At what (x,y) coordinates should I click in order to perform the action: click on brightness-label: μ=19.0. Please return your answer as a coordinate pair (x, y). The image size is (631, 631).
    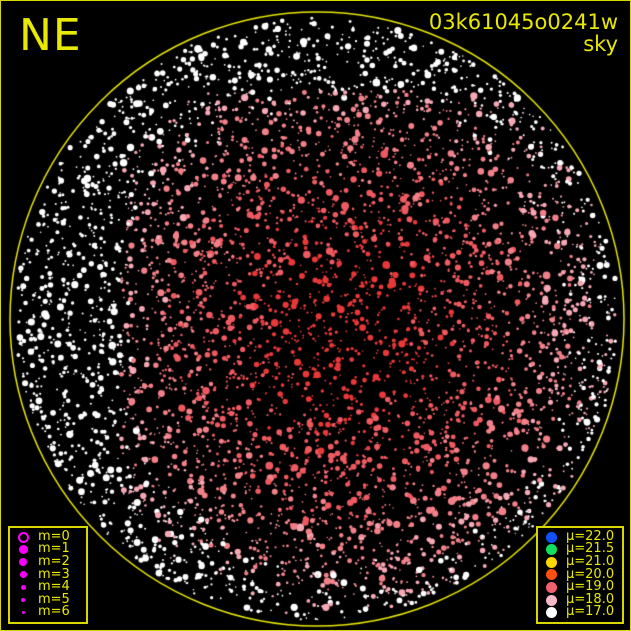
    Looking at the image, I should click on (590, 587).